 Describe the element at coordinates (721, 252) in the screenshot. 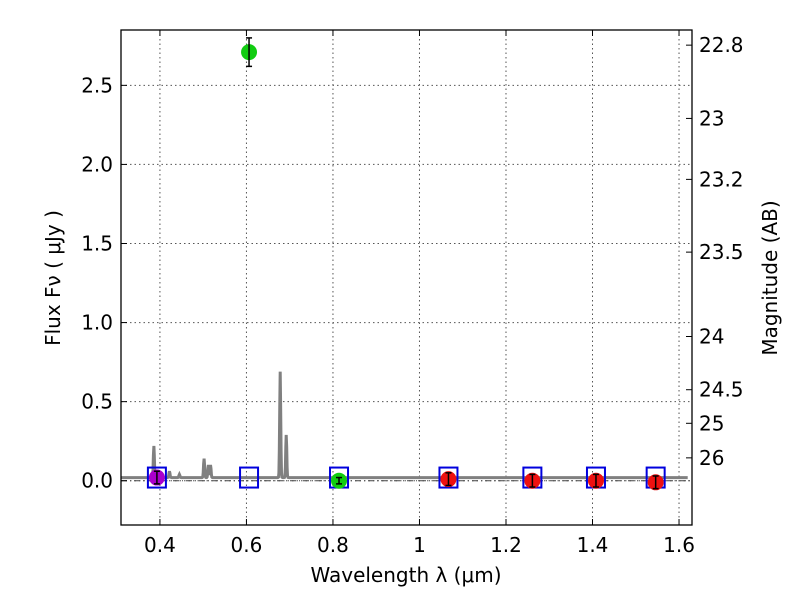

I see `mag-tick-label: 23.5` at that location.